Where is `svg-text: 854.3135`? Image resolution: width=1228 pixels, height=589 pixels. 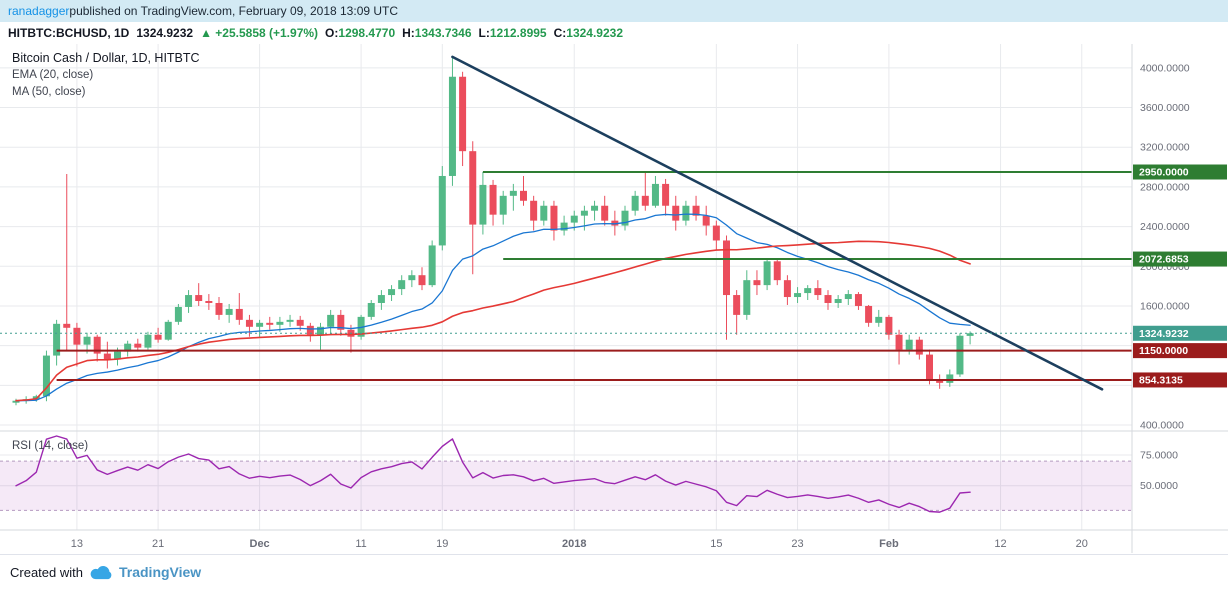 svg-text: 854.3135 is located at coordinates (1161, 380).